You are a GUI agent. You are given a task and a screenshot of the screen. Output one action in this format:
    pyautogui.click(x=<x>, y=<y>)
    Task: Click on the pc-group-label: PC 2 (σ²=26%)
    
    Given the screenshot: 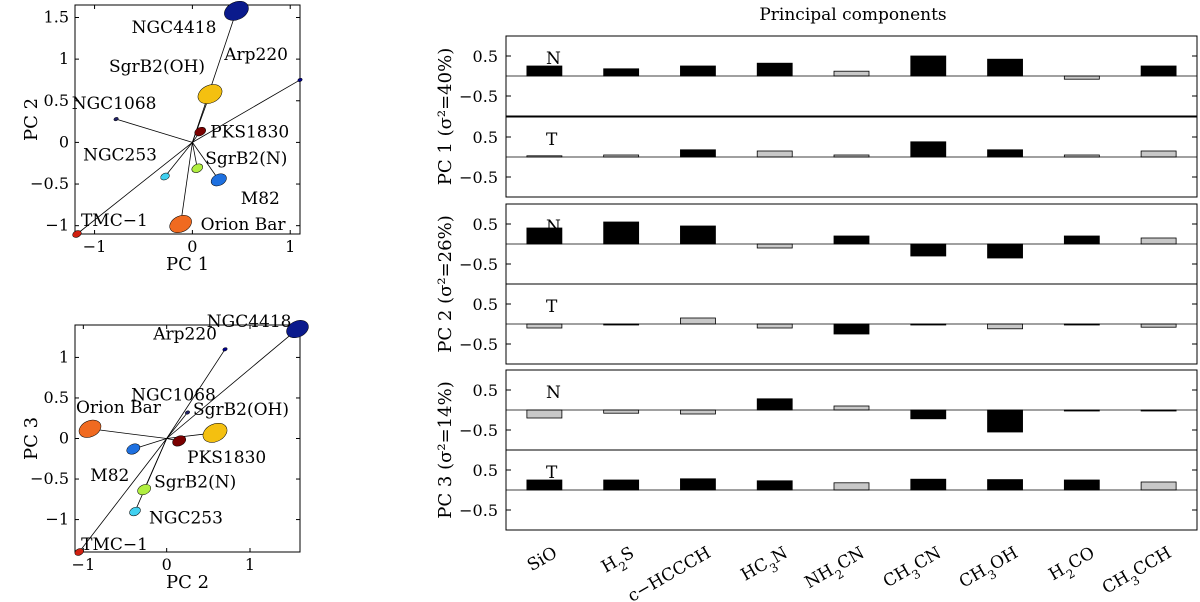 What is the action you would take?
    pyautogui.click(x=445, y=283)
    